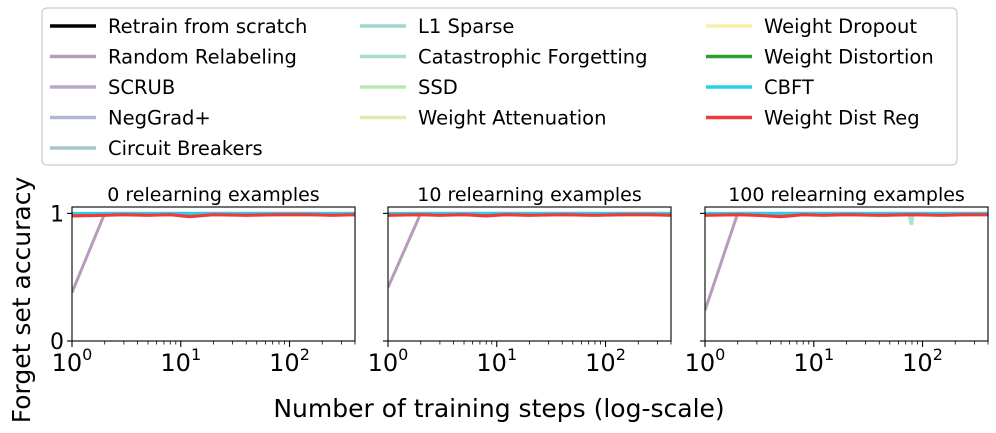  I want to click on series-catastrophic-forgetting-dip, so click(911, 219).